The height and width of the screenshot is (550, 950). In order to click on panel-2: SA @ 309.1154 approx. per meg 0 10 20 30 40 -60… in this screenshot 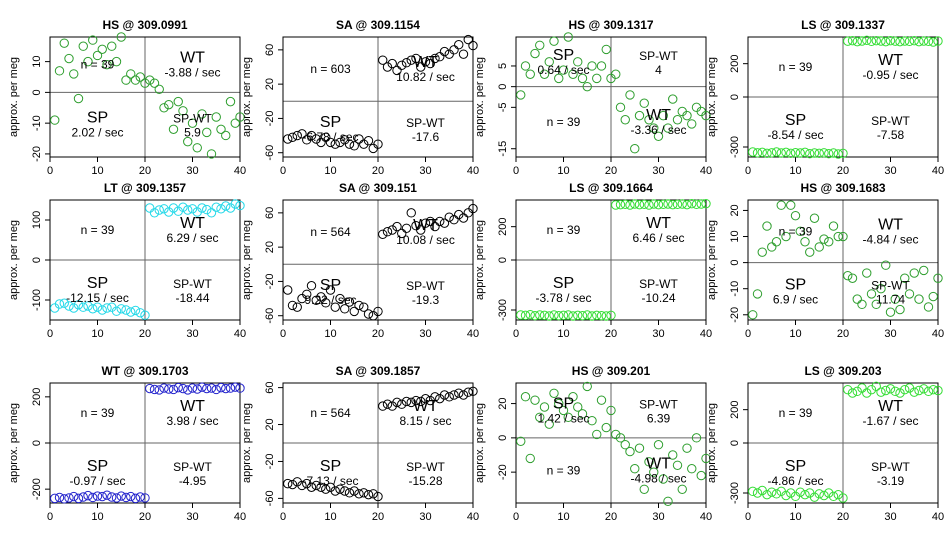, I will do `click(360, 97)`.